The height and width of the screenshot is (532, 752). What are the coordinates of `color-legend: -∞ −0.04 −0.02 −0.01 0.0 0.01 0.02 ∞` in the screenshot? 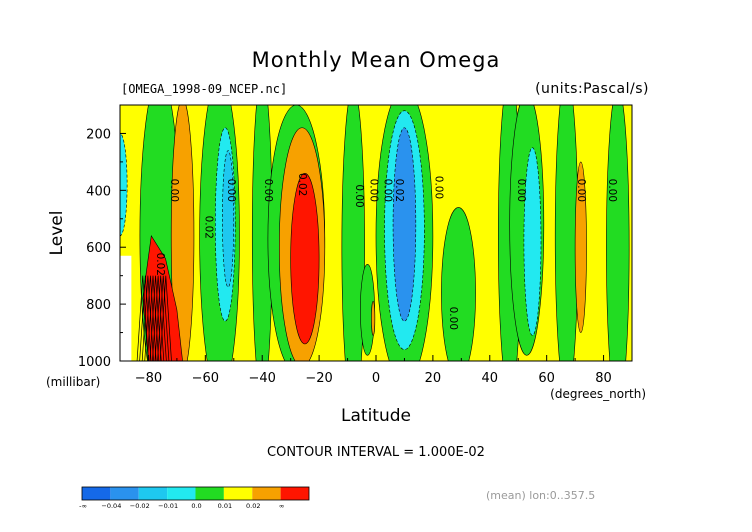 It's located at (194, 498).